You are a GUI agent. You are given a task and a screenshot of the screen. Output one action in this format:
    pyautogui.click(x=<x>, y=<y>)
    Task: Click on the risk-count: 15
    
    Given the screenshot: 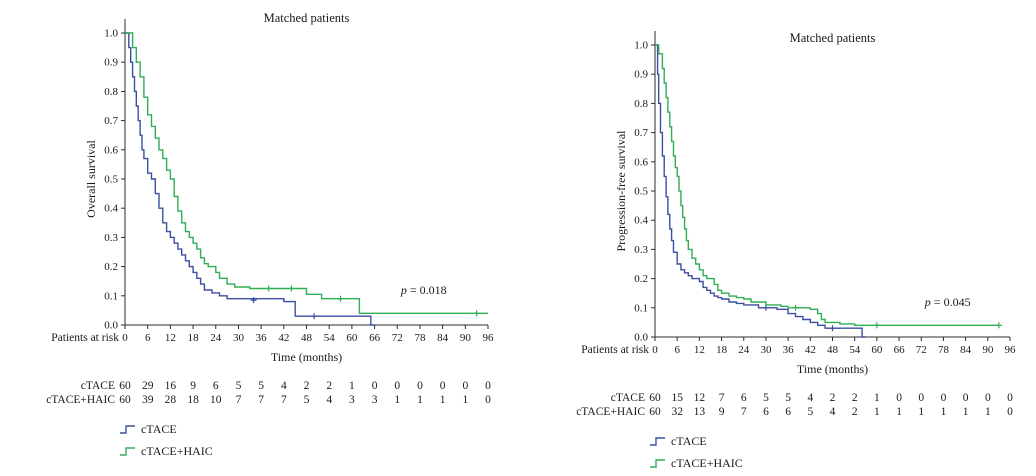 What is the action you would take?
    pyautogui.click(x=677, y=398)
    